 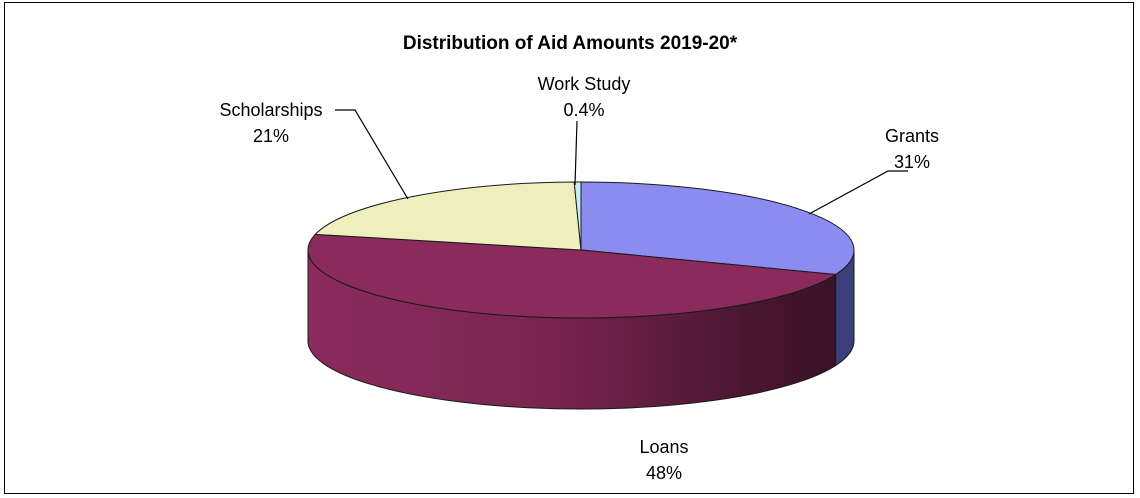 What do you see at coordinates (912, 162) in the screenshot?
I see `slice-label-grants-value: 31%` at bounding box center [912, 162].